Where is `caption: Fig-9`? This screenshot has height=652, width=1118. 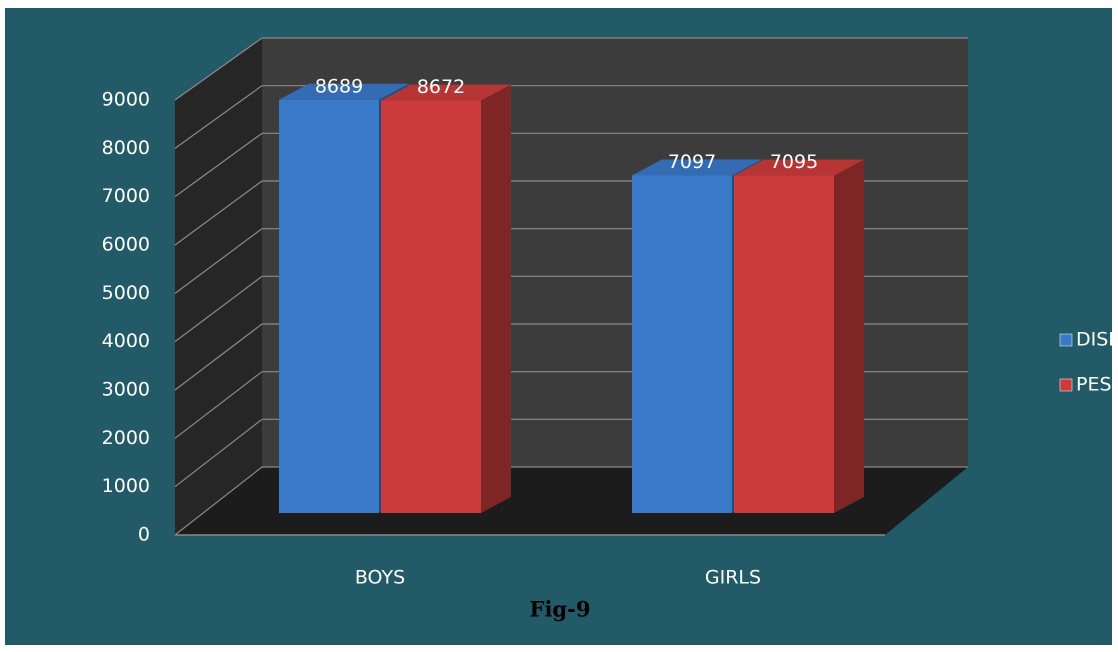
caption: Fig-9 is located at coordinates (560, 609).